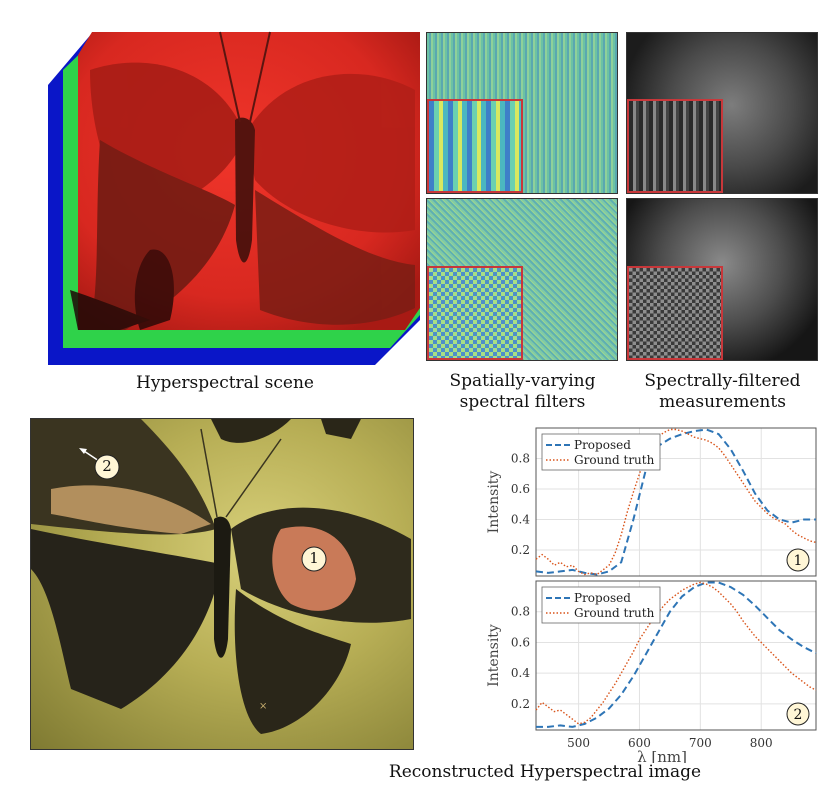 The height and width of the screenshot is (790, 834). What do you see at coordinates (292, 661) in the screenshot?
I see `wing-bottom-right` at bounding box center [292, 661].